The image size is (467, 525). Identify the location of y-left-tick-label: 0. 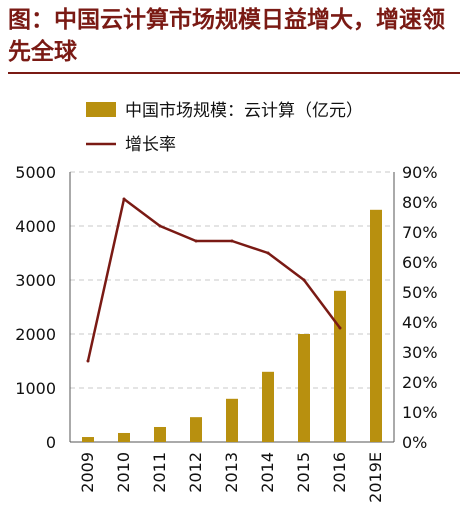
(51, 442).